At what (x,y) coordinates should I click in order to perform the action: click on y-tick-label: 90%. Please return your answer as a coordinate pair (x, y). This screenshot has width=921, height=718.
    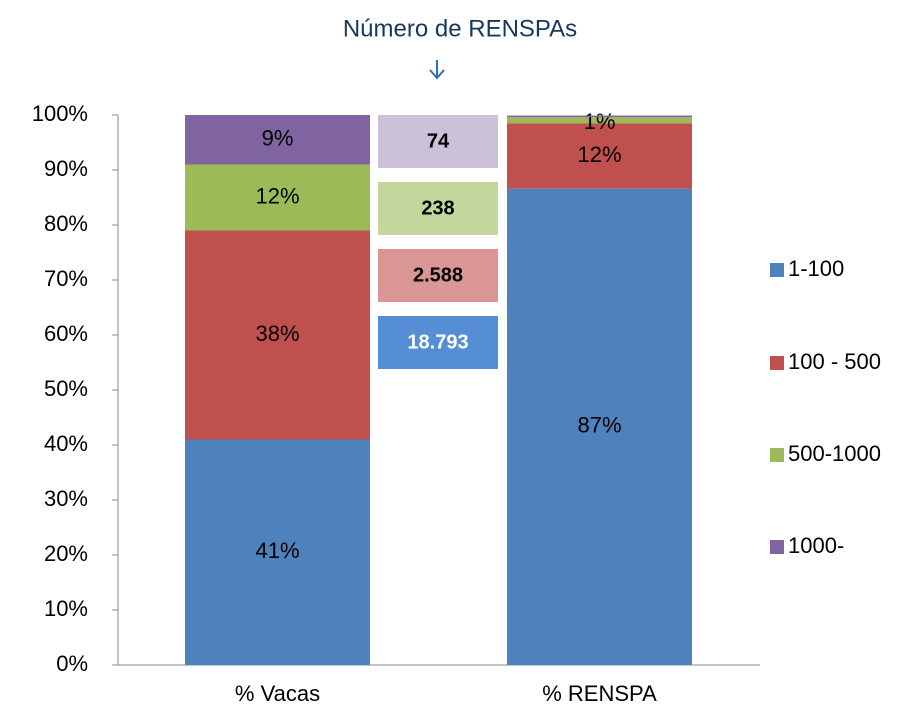
    Looking at the image, I should click on (66, 168).